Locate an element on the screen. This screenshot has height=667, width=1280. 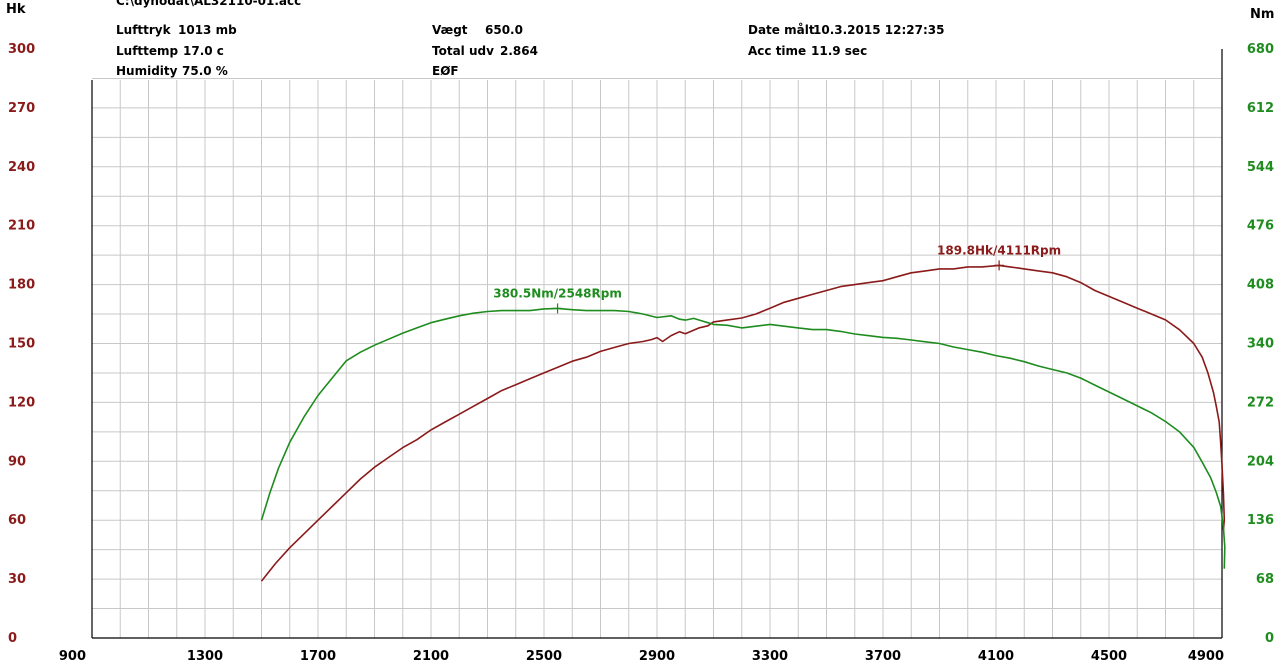
x-tick-label: 3700 is located at coordinates (883, 656).